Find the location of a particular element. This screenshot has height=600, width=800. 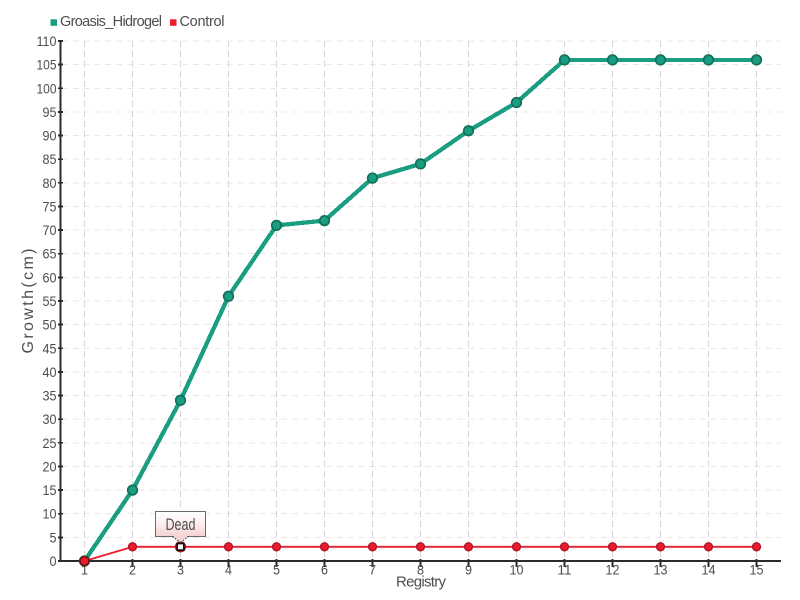

svg-text: 20 is located at coordinates (50, 467).